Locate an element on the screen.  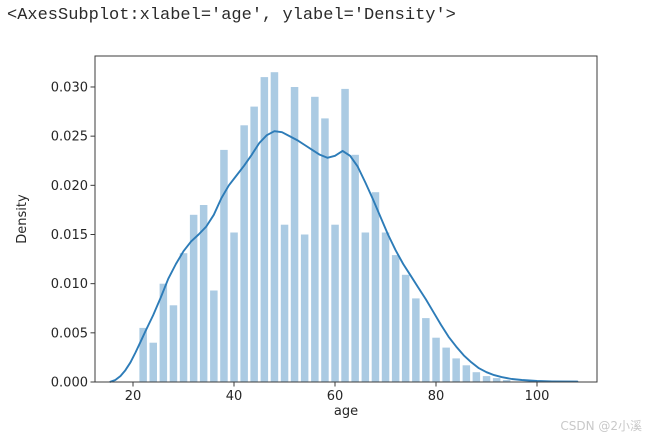
x-axis-tick-label: 80 is located at coordinates (436, 396).